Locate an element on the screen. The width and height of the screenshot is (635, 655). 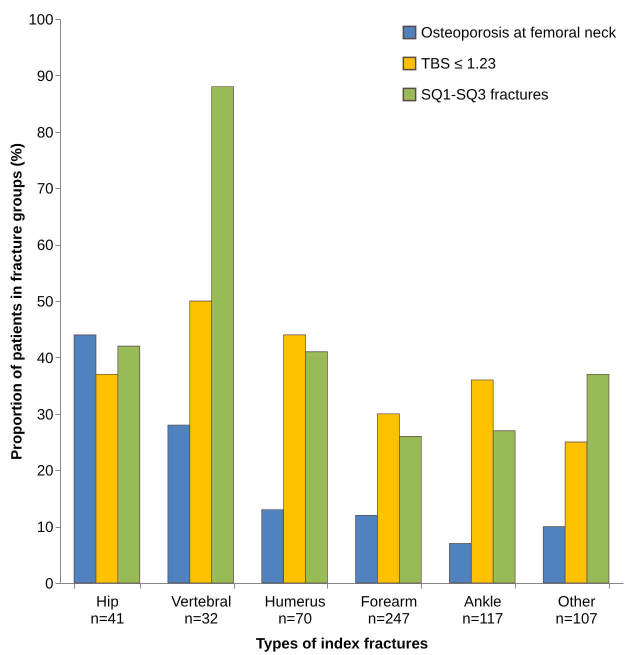
y-axis-title: Proportion of patients in fracture groups (%) is located at coordinates (17, 301).